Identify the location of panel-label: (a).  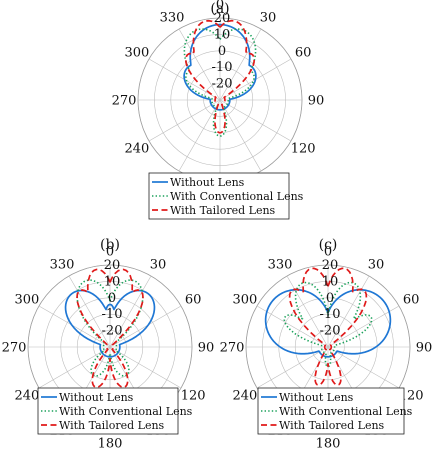
(219, 9).